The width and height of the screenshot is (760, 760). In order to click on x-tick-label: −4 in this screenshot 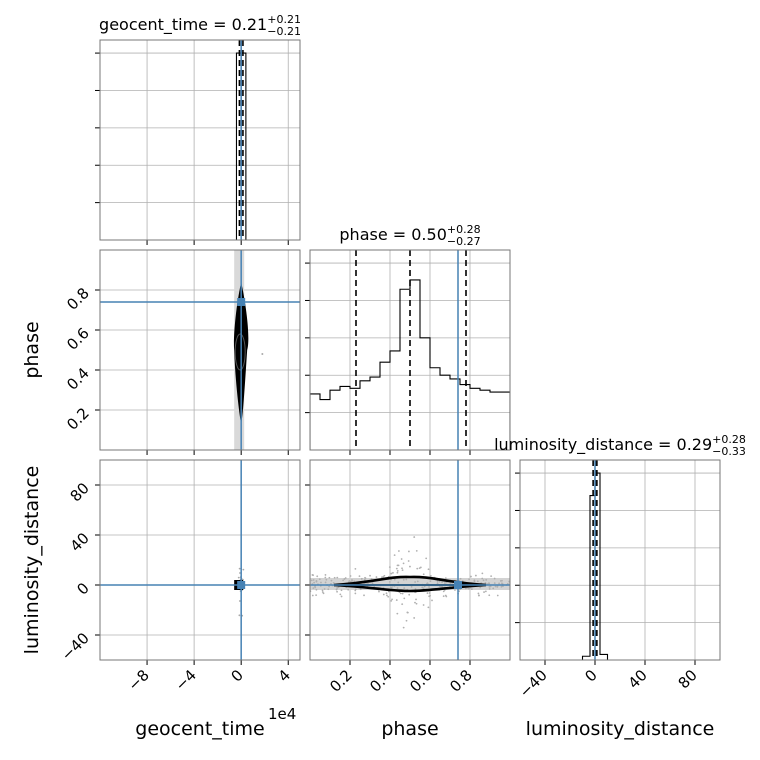, I will do `click(186, 680)`.